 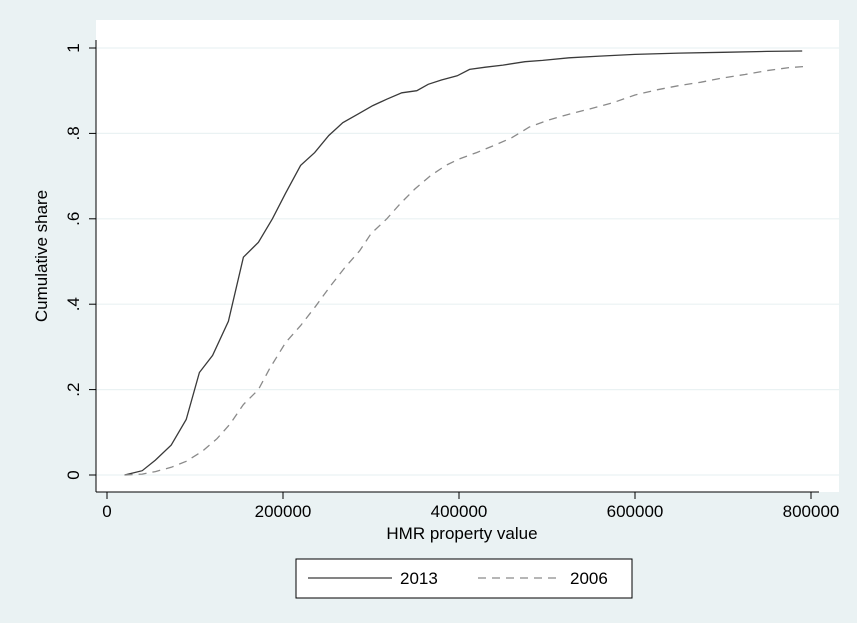 I want to click on y-axis-label: Cumulative share, so click(x=41, y=256).